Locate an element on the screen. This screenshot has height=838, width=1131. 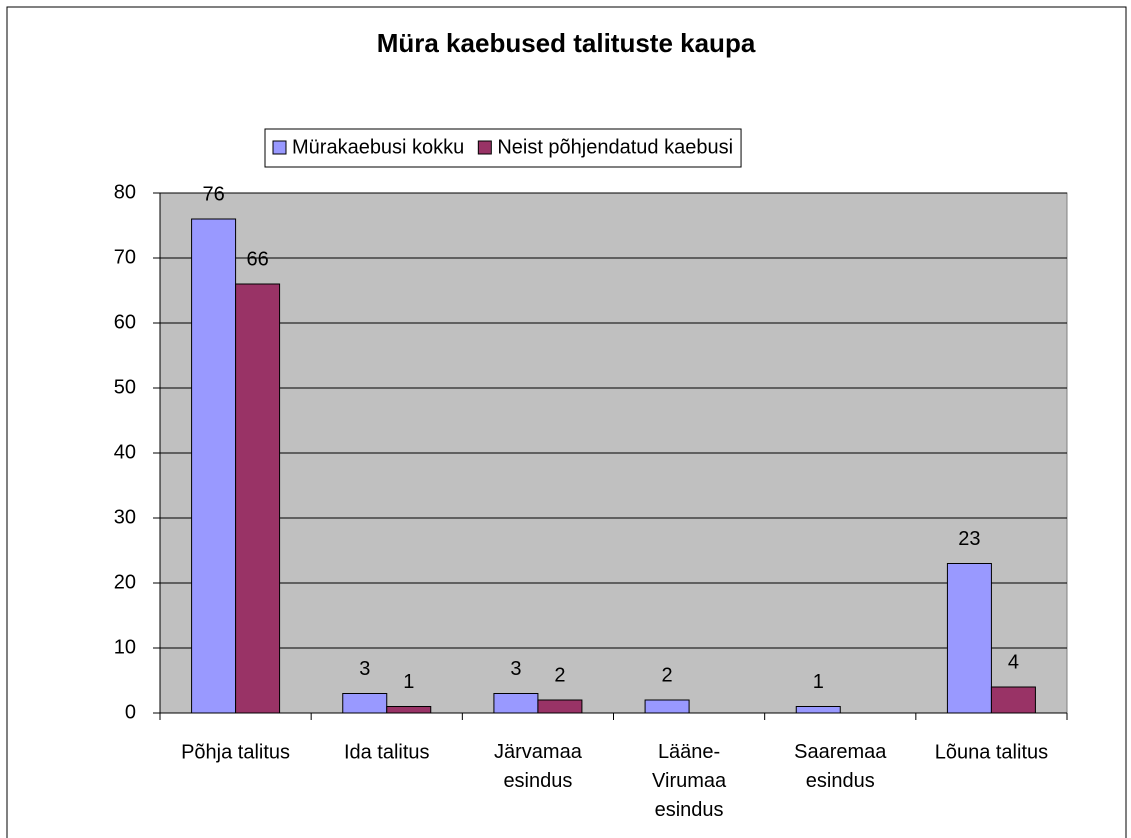
data-label: 23 is located at coordinates (969, 539).